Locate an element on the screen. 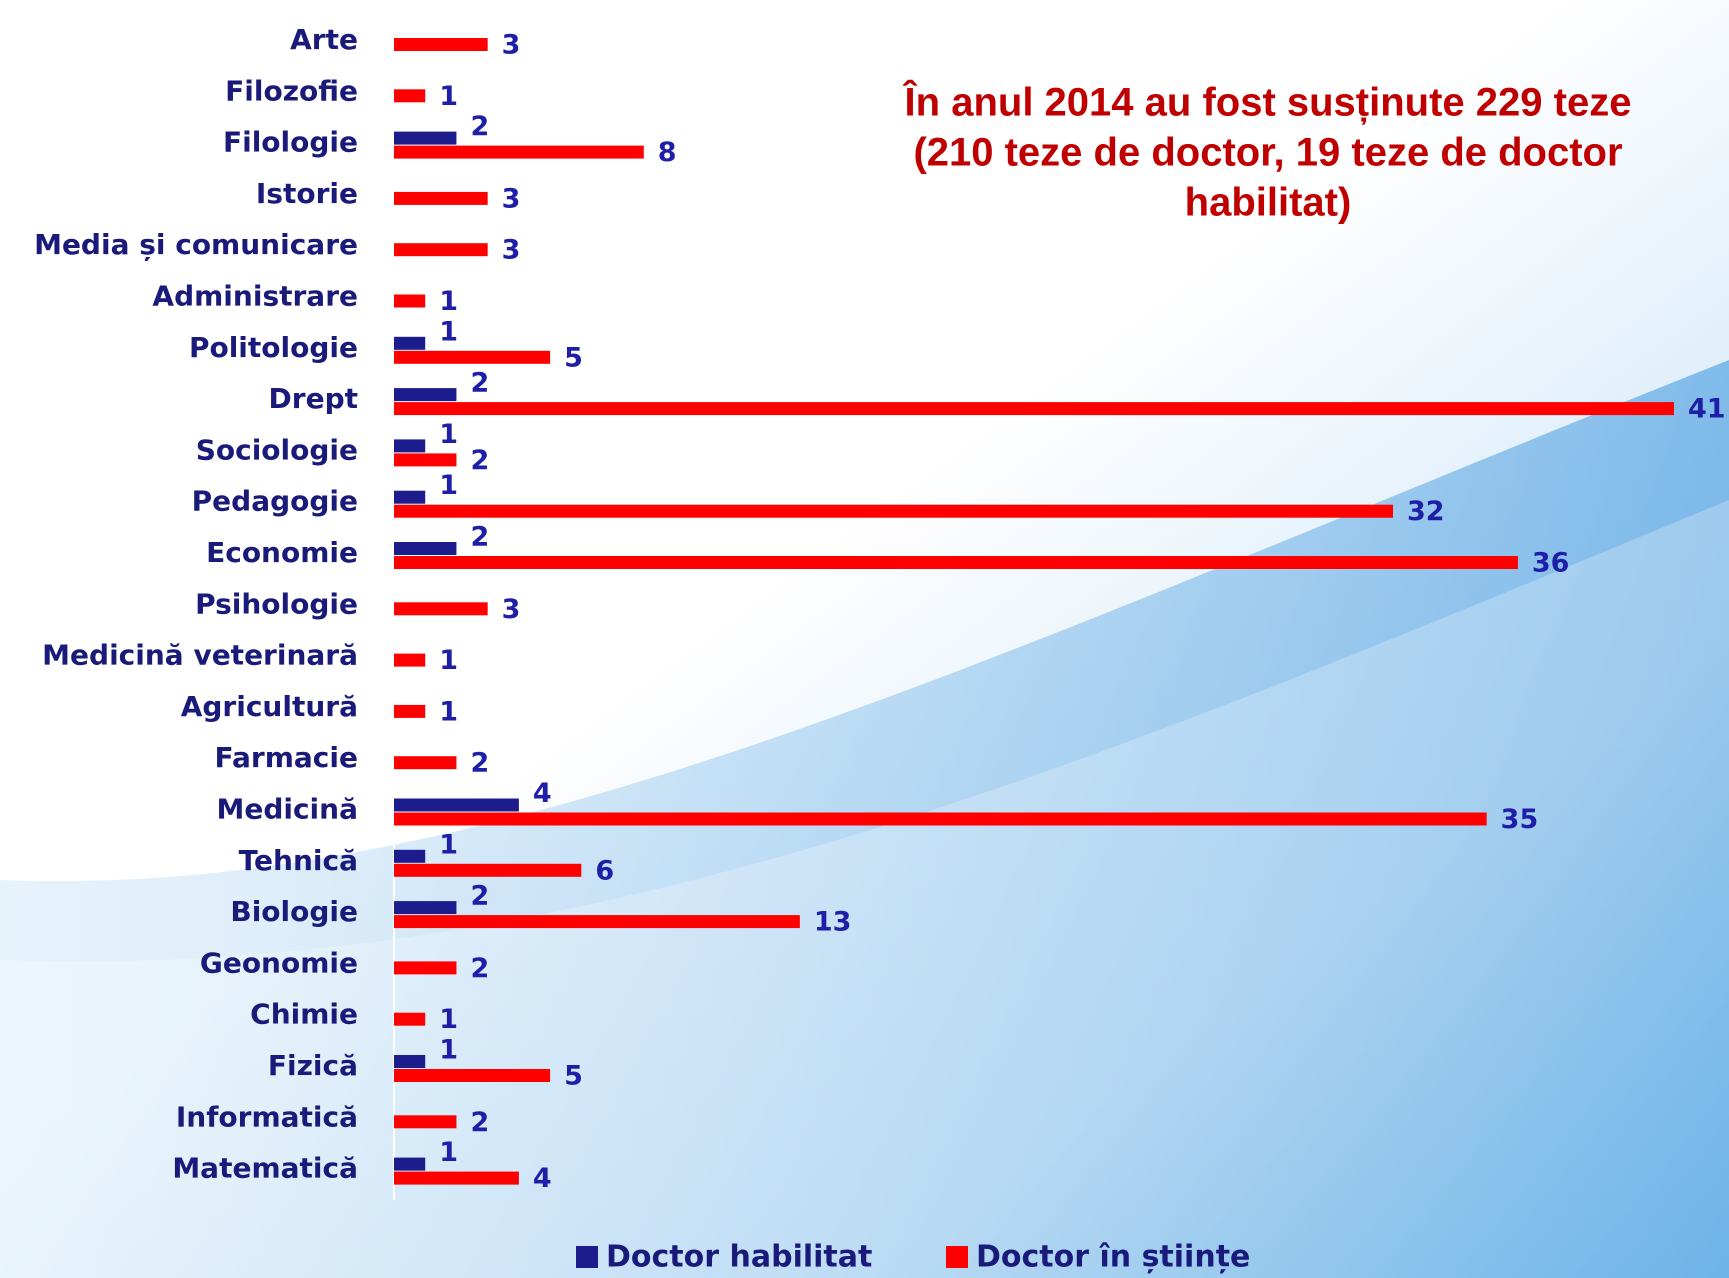  value-label: 6 is located at coordinates (604, 870).